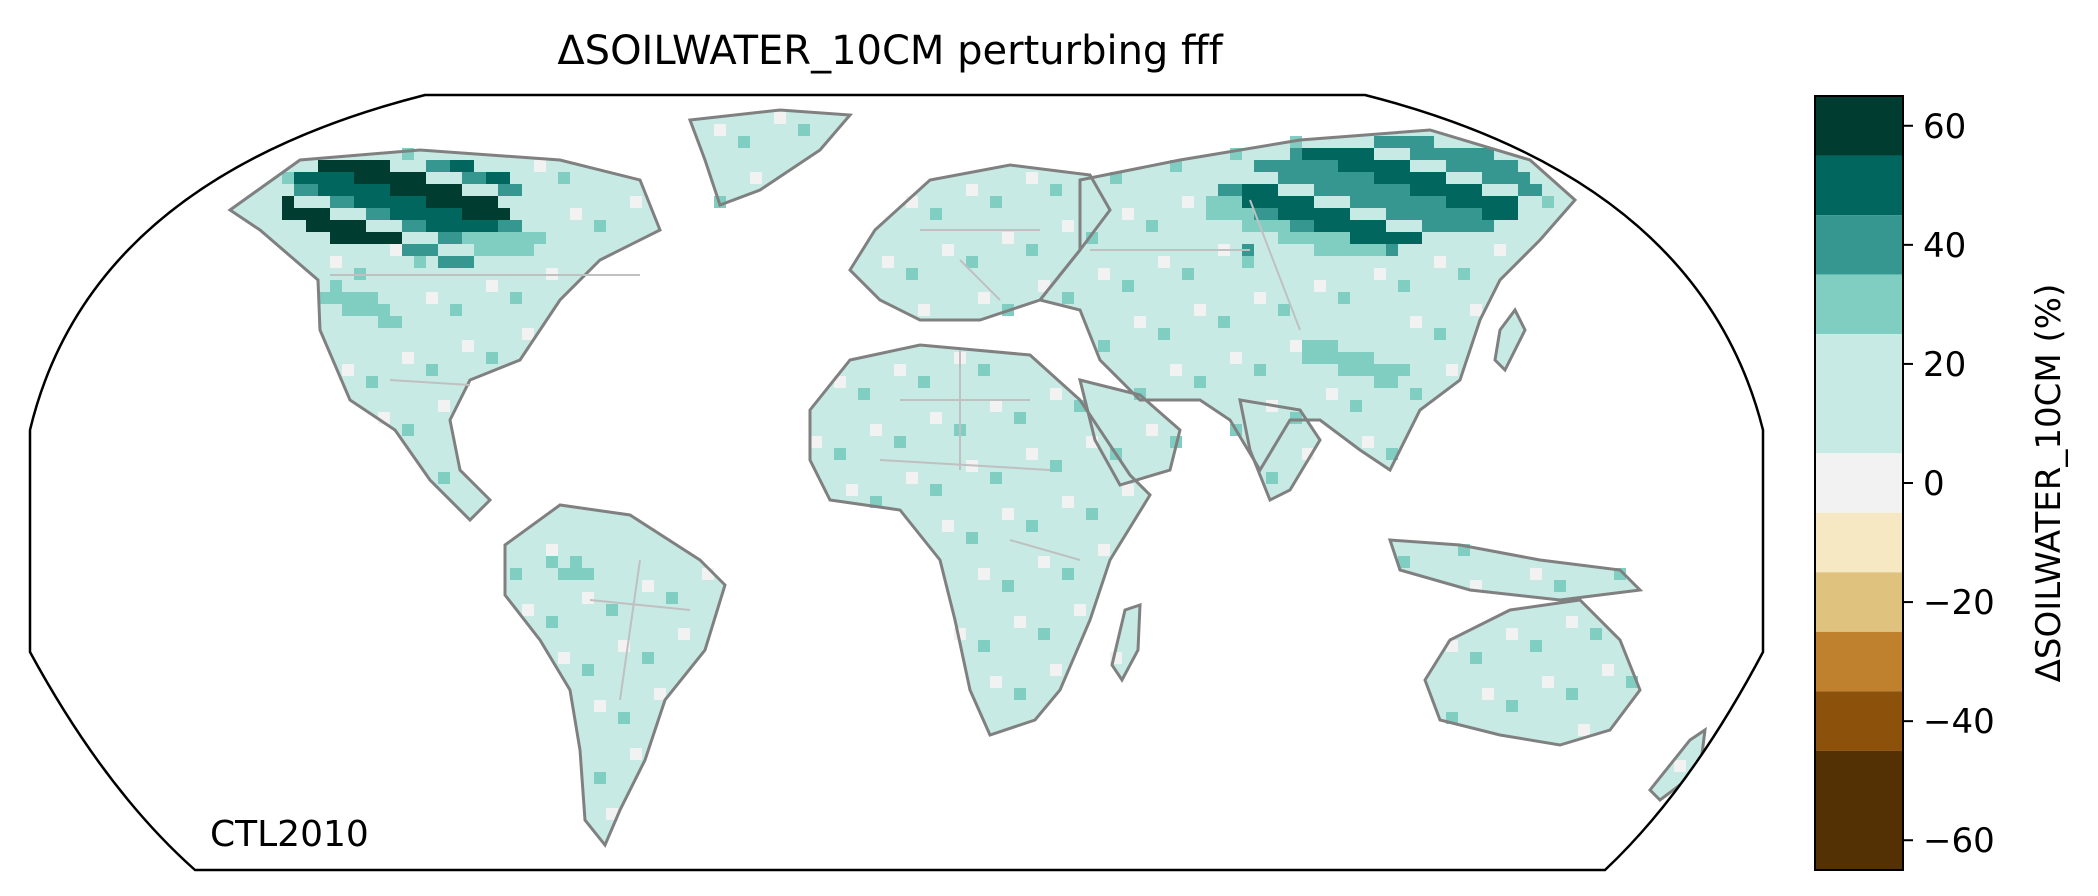  I want to click on corner-label: CTL2010, so click(289, 834).